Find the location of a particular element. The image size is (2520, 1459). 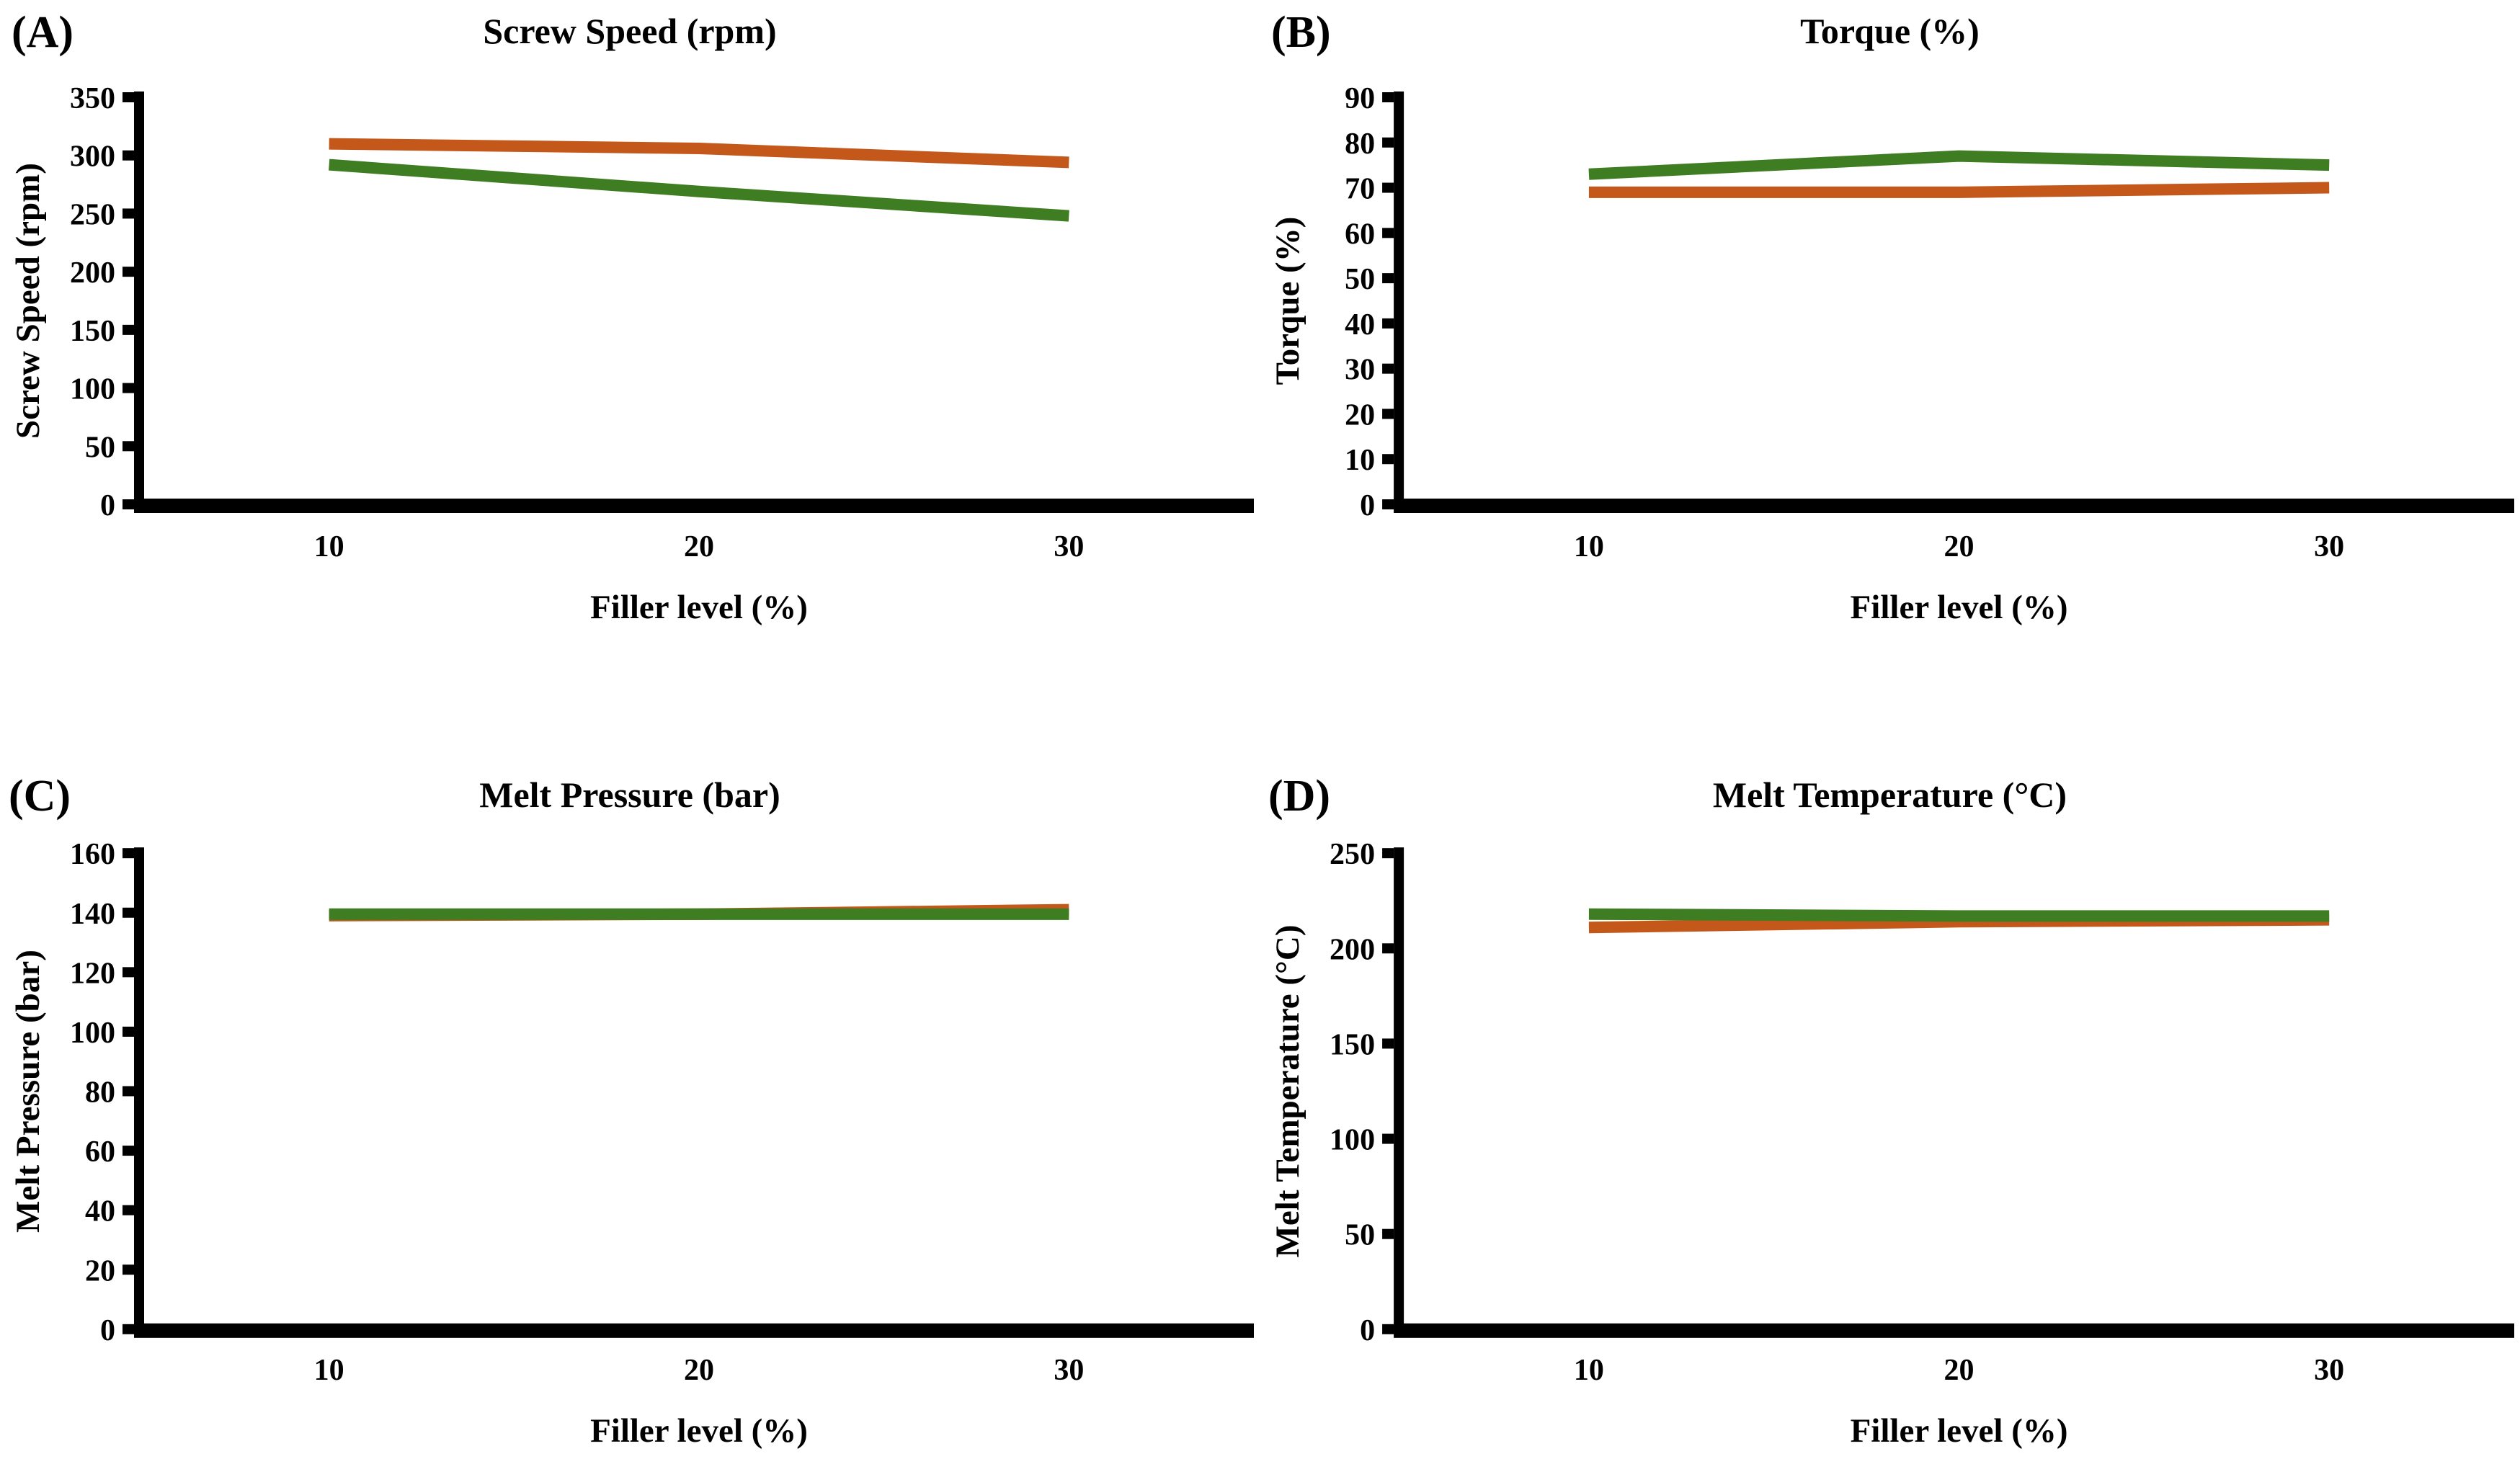

y-tick-label: 10 is located at coordinates (1360, 460).